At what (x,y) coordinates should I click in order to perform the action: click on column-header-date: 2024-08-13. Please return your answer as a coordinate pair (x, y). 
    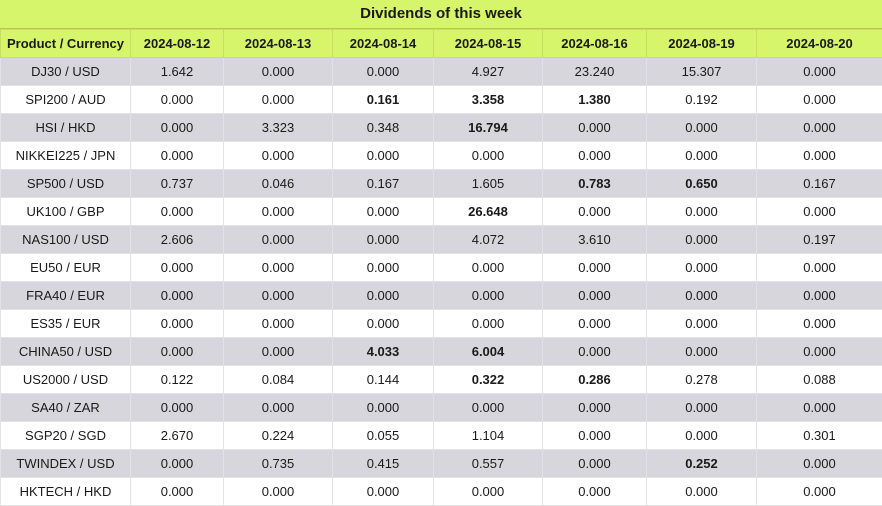
    Looking at the image, I should click on (278, 44).